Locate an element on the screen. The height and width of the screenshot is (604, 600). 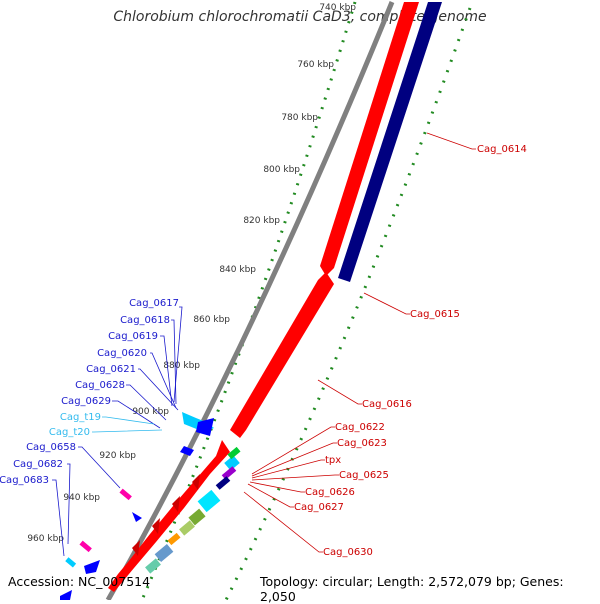
gene-label-cag-0618: Cag_0618 is located at coordinates (145, 320).